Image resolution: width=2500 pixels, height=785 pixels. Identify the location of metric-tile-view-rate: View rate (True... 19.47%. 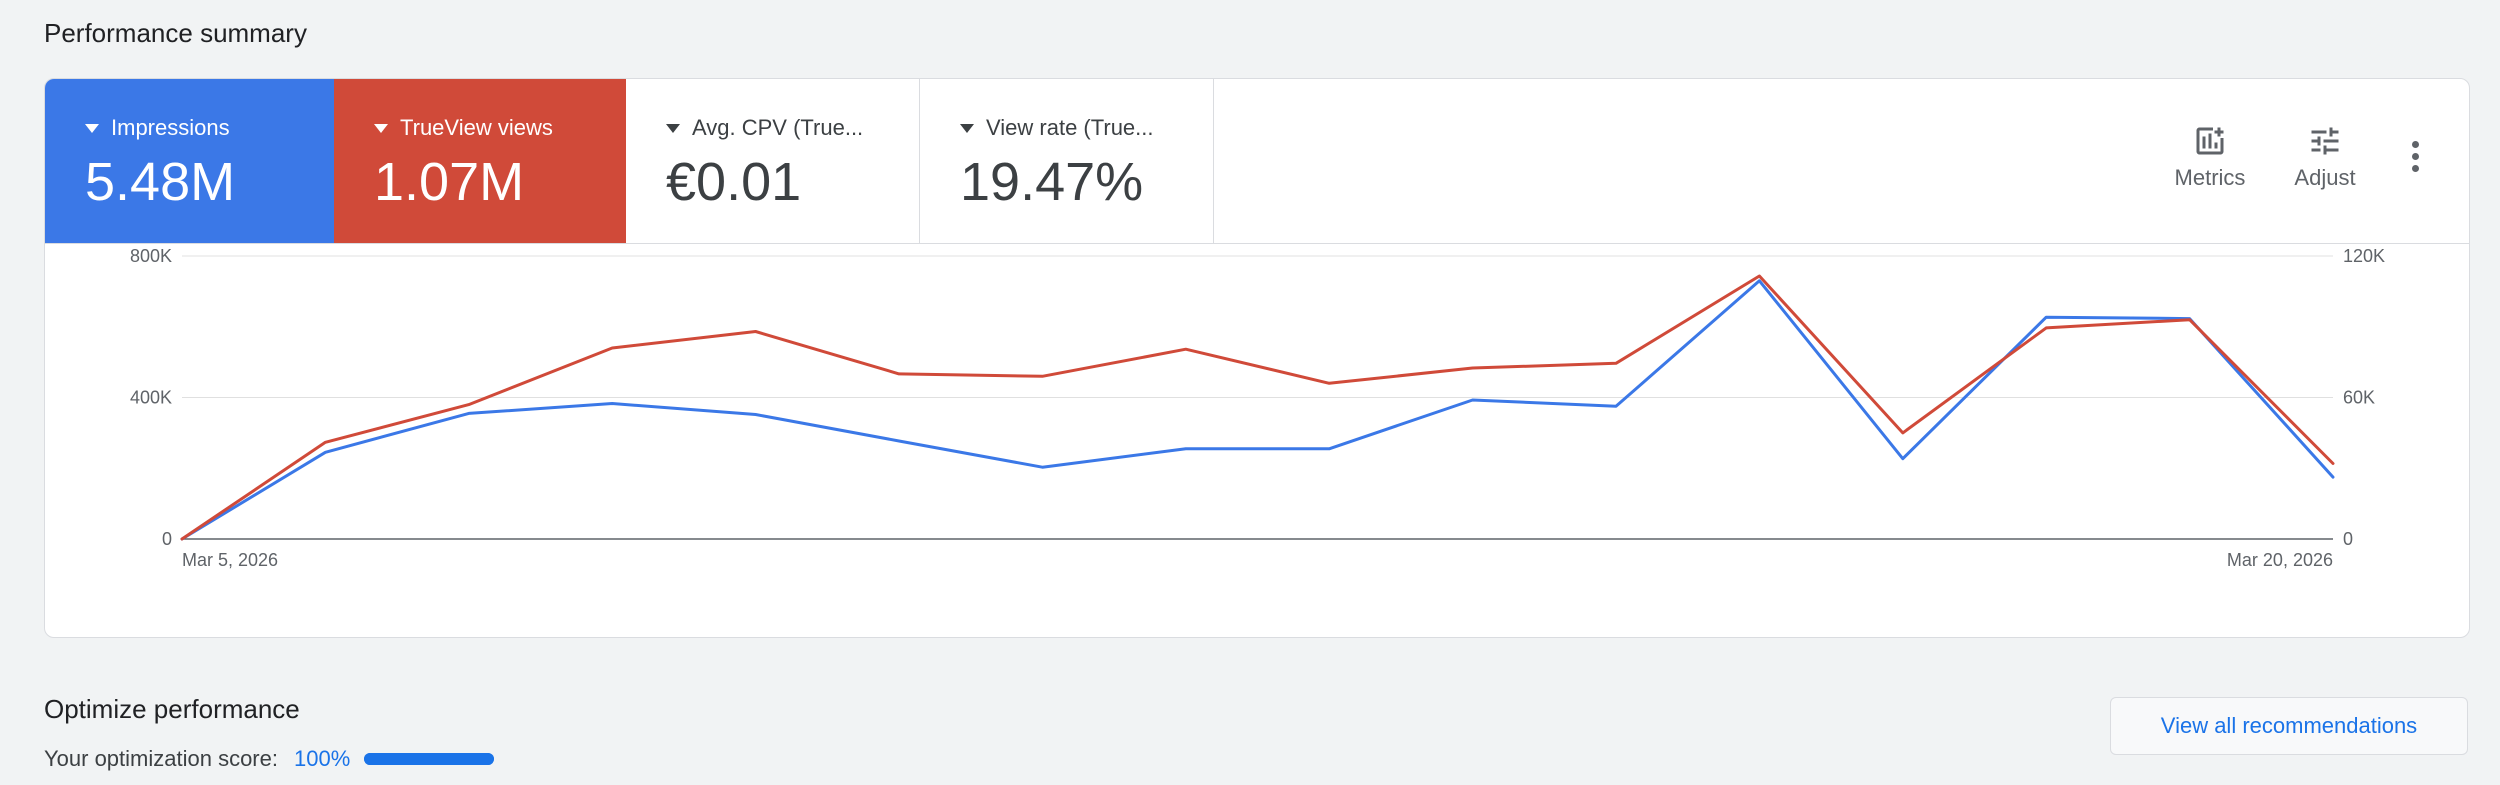
(1067, 161).